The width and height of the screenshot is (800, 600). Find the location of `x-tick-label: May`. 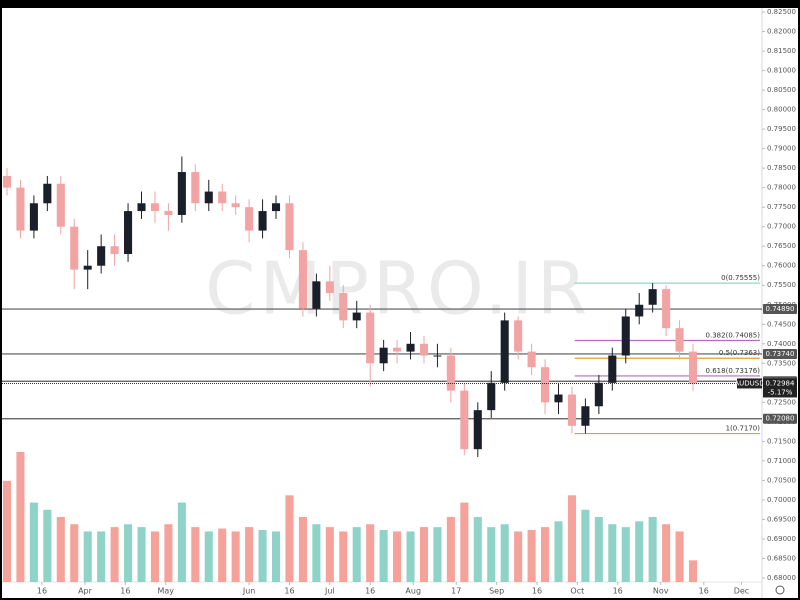

x-tick-label: May is located at coordinates (165, 591).